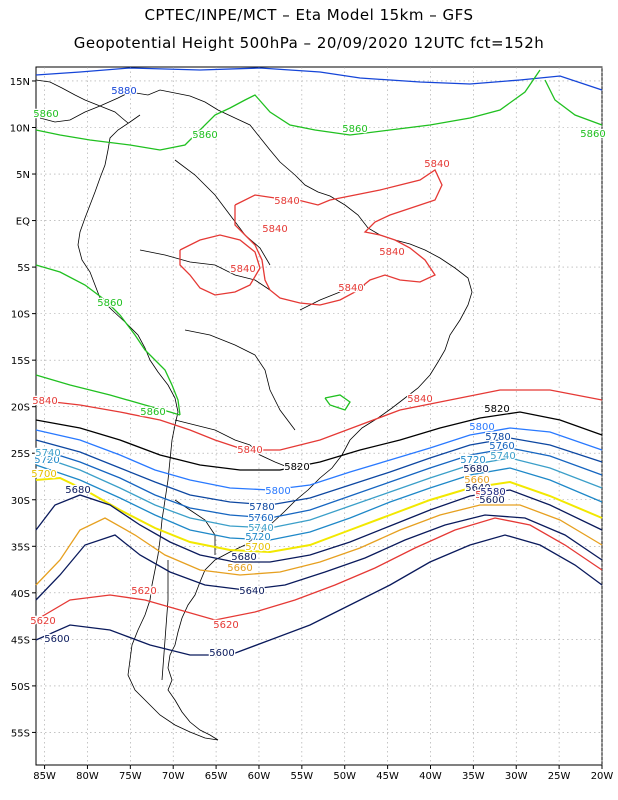 This screenshot has height=800, width=618. What do you see at coordinates (20, 733) in the screenshot?
I see `lat-label: 55S` at bounding box center [20, 733].